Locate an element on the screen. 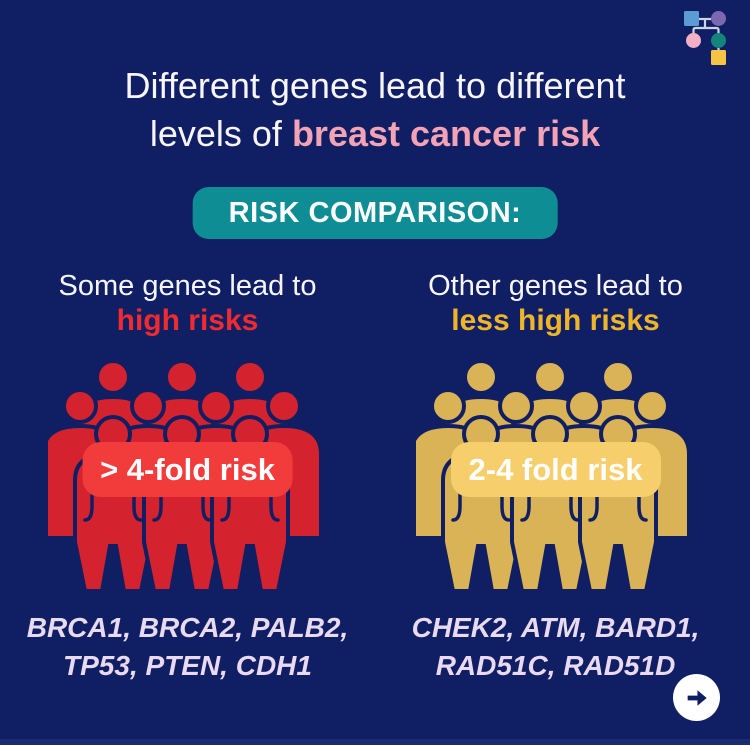  gene-list-line: CHEK2, ATM, BARD1, is located at coordinates (555, 627).